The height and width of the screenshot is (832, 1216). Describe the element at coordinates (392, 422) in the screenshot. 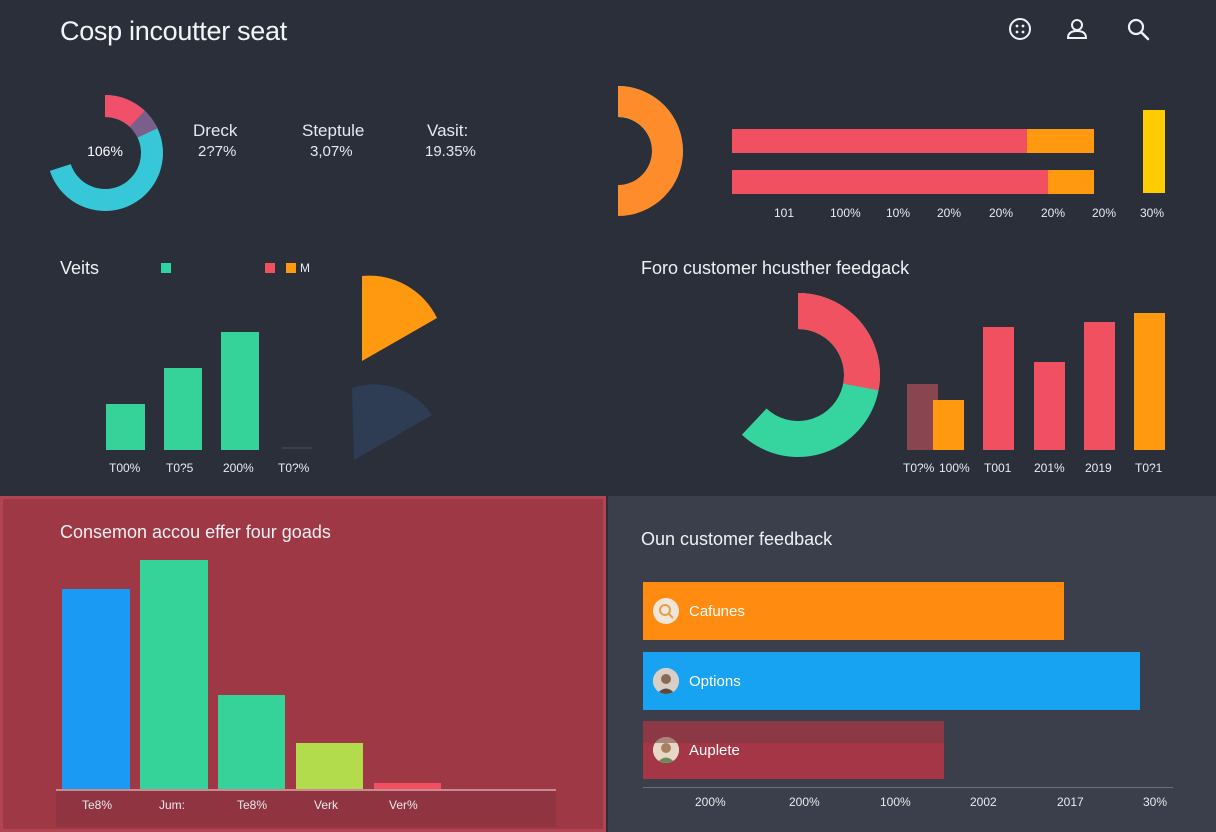

I see `pie-wedge-dark` at that location.